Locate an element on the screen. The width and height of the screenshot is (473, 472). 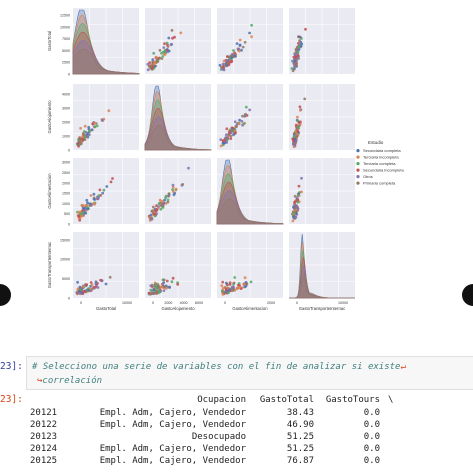
row-index: 20122 is located at coordinates (44, 425).